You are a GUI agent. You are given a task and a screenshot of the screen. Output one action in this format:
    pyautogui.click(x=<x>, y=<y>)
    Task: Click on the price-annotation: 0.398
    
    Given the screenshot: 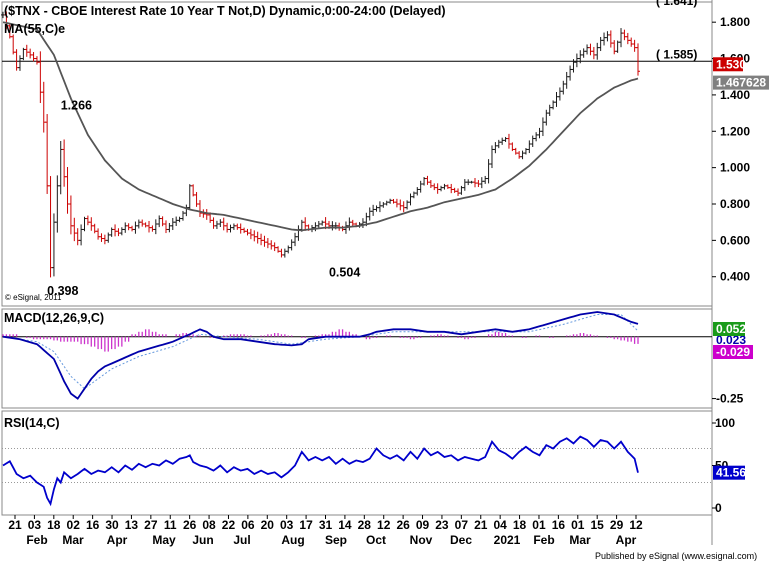 What is the action you would take?
    pyautogui.click(x=62, y=291)
    